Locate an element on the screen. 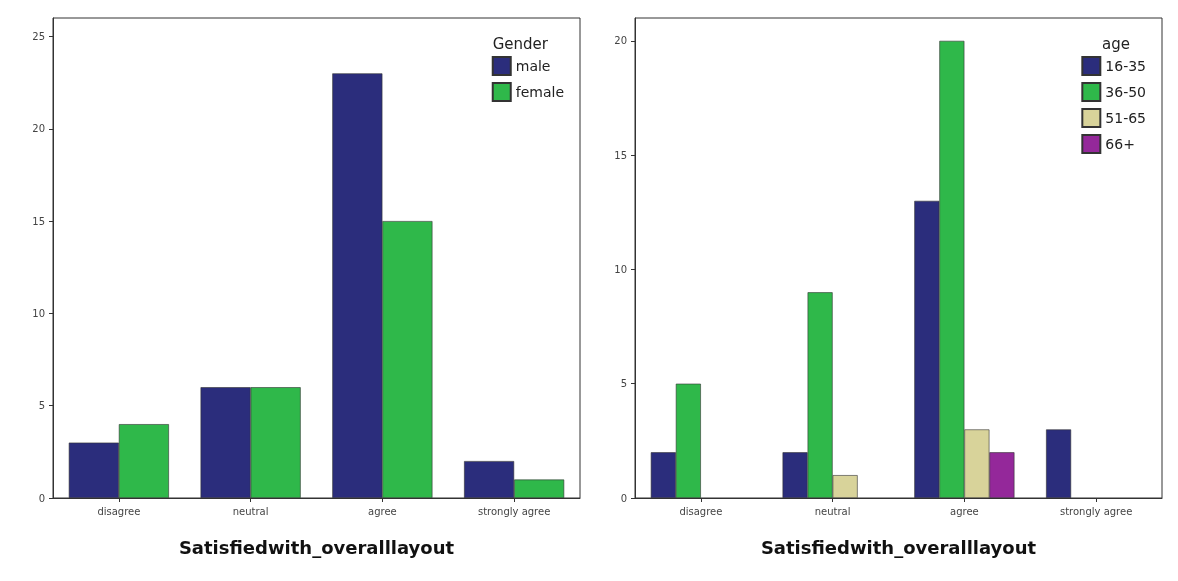  legend-label: 66+ is located at coordinates (1120, 144).